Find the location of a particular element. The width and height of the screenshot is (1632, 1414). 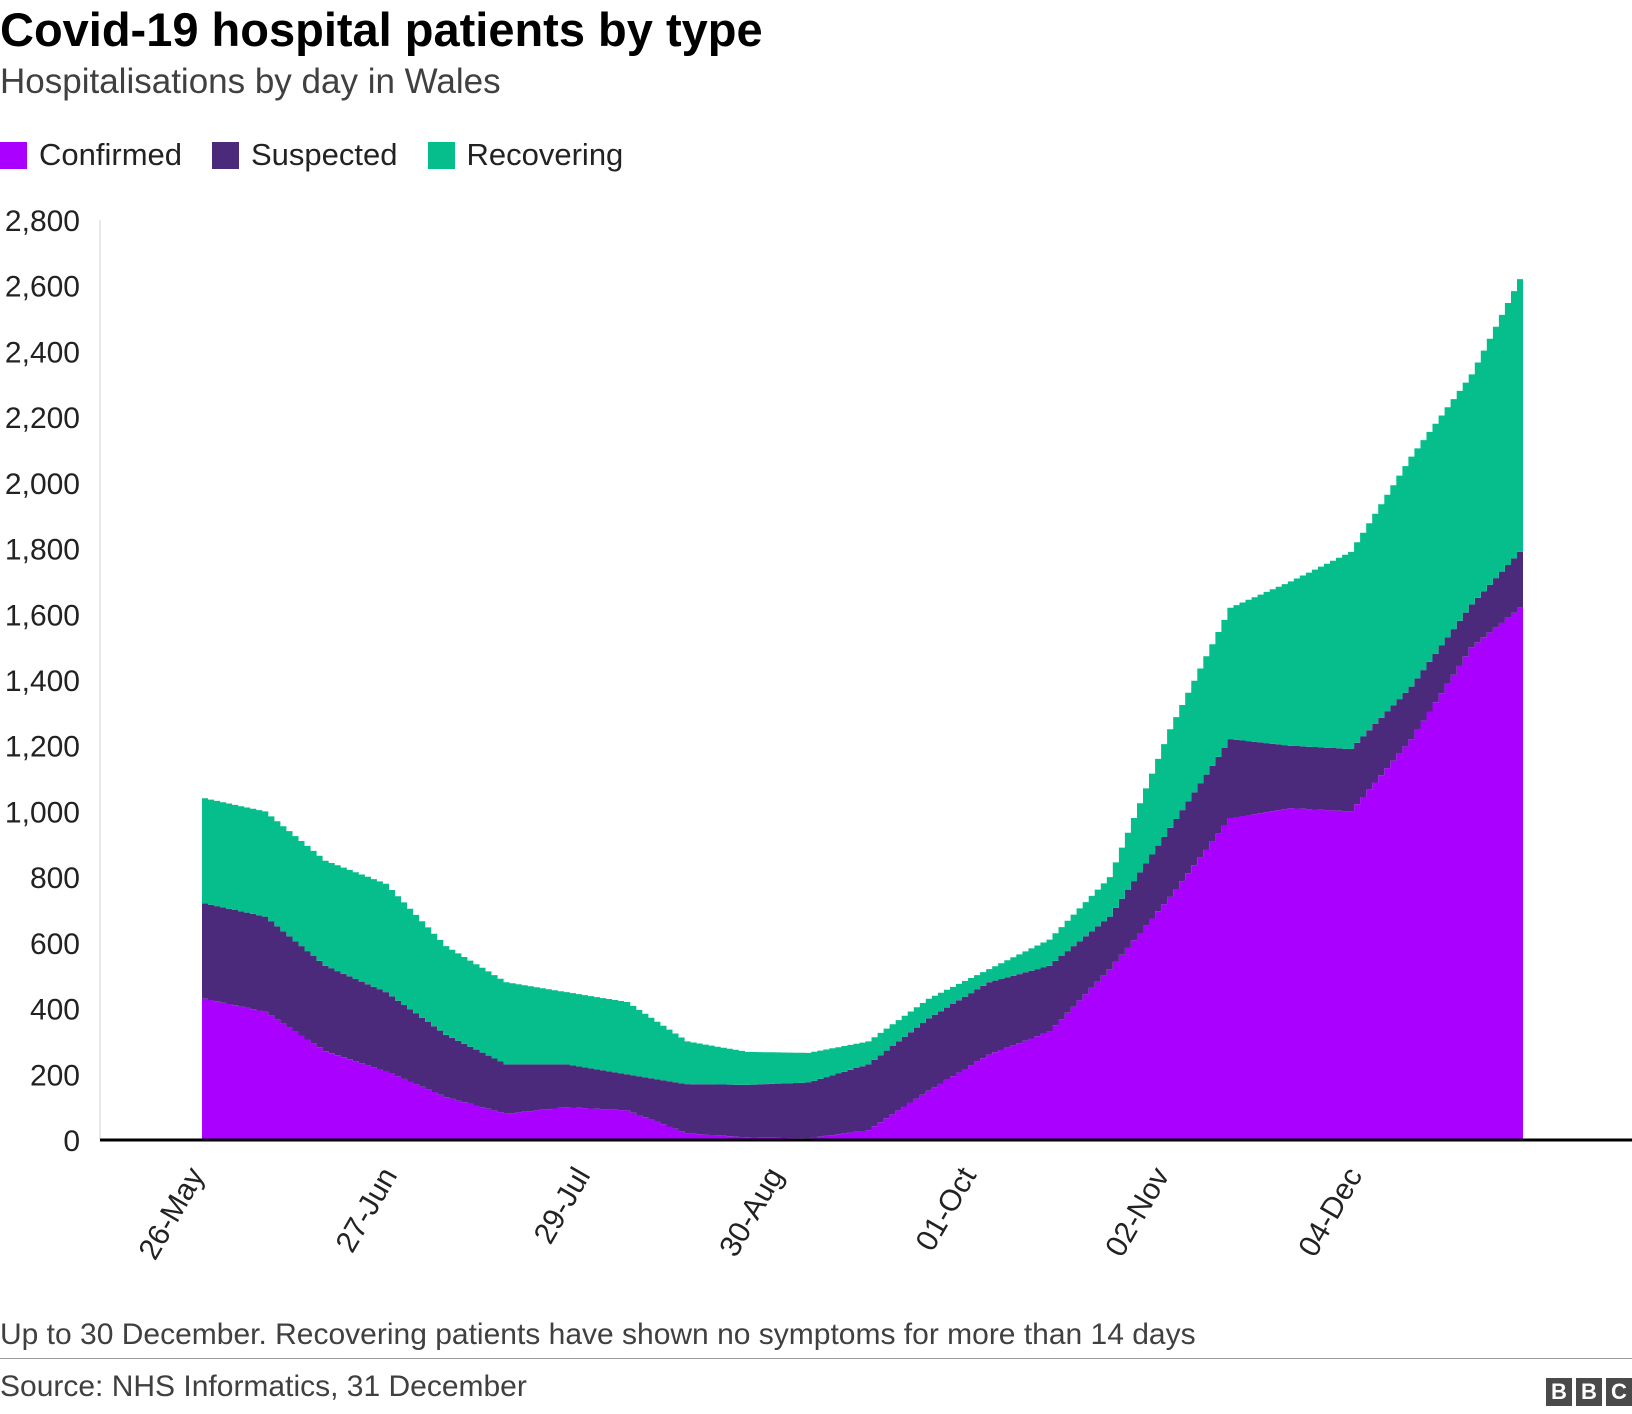

y-tick-label: 2,600 is located at coordinates (42, 287).